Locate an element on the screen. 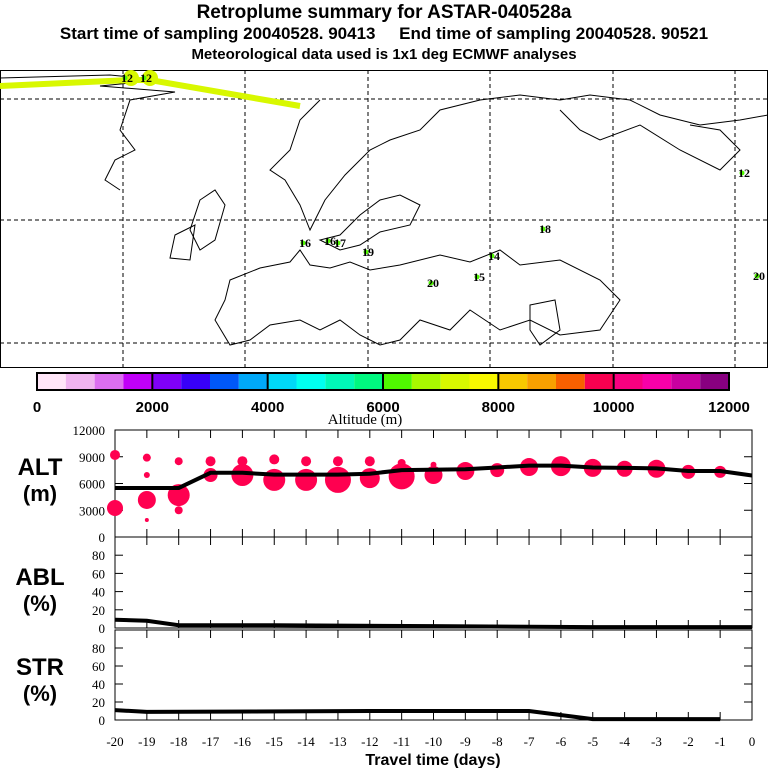  alt-line is located at coordinates (434, 476).